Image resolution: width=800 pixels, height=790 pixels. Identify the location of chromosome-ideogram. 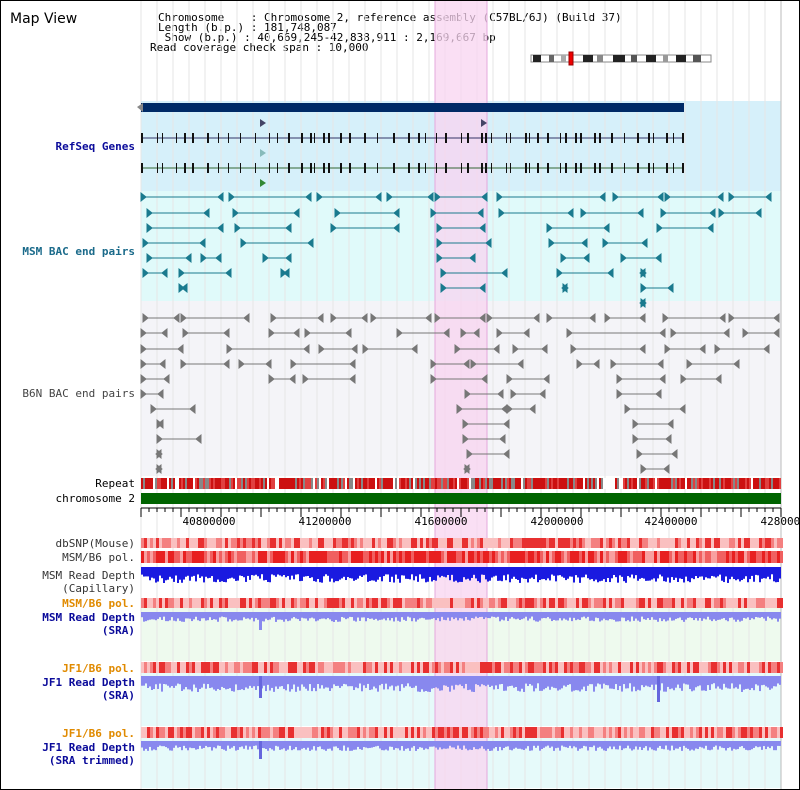
(621, 58).